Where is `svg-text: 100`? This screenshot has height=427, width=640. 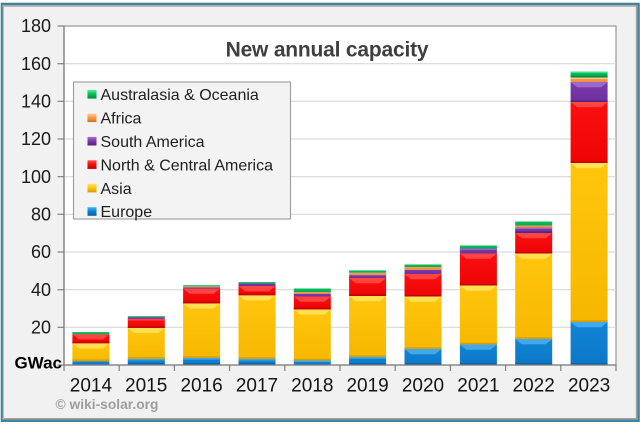
svg-text: 100 is located at coordinates (36, 177).